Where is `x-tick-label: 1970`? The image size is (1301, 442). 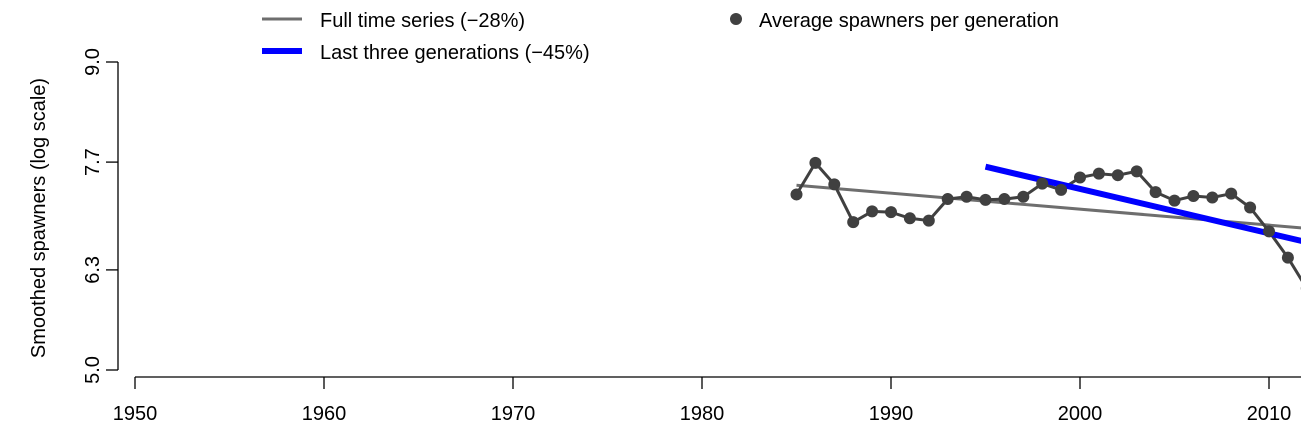 x-tick-label: 1970 is located at coordinates (513, 414).